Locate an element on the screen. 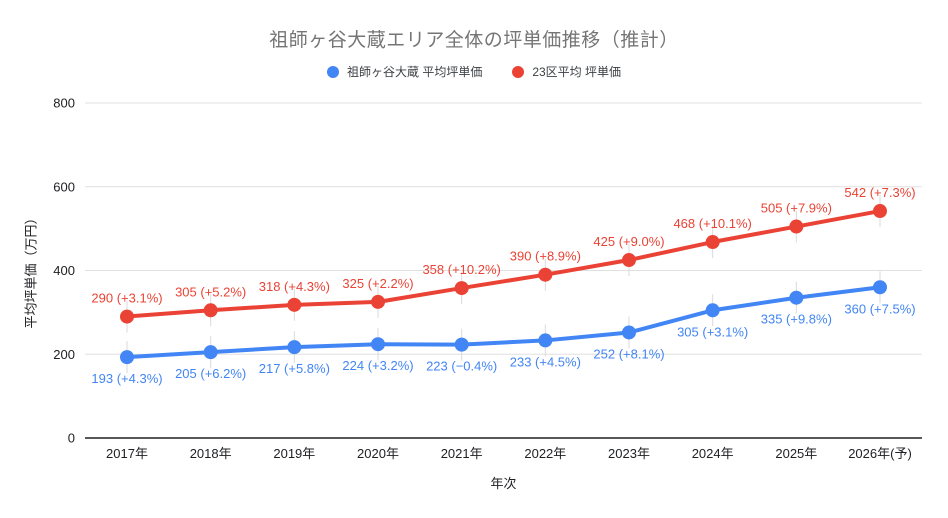 The width and height of the screenshot is (948, 518). x-tick-label: 2026年(予) is located at coordinates (880, 453).